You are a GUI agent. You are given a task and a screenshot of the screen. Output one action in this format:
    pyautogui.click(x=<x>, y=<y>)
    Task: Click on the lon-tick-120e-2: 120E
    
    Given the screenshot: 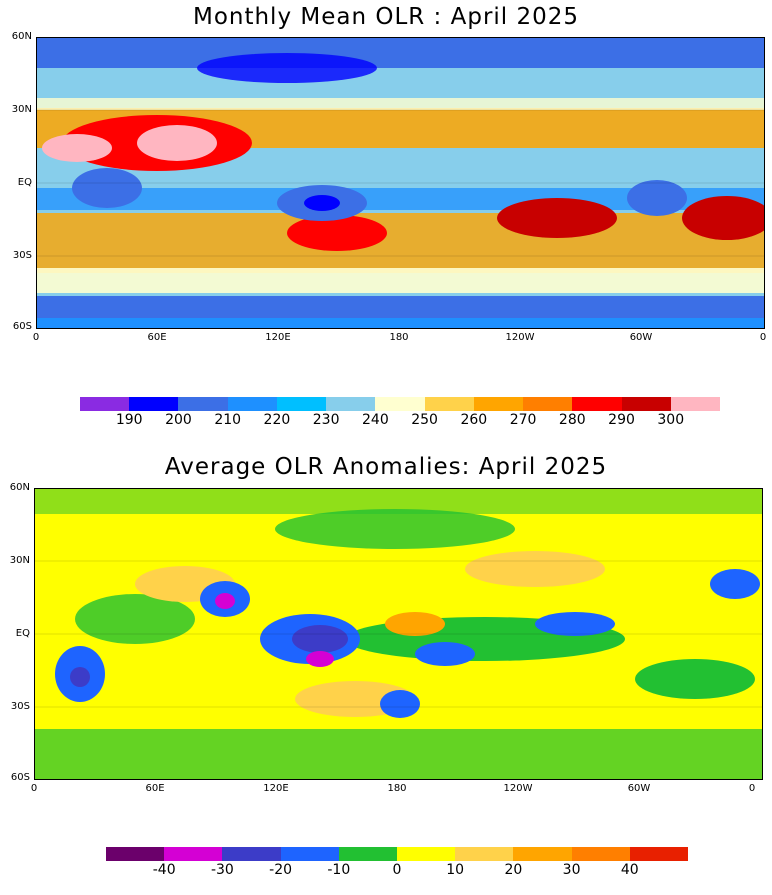 What is the action you would take?
    pyautogui.click(x=276, y=788)
    